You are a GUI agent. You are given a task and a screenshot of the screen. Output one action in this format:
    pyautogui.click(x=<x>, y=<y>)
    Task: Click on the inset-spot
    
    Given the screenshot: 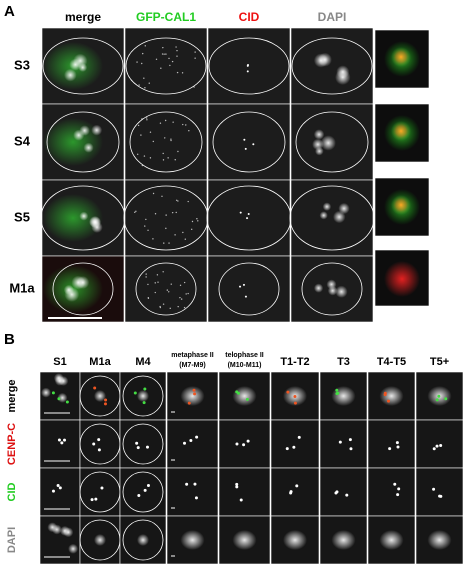 What is the action you would take?
    pyautogui.click(x=401, y=131)
    